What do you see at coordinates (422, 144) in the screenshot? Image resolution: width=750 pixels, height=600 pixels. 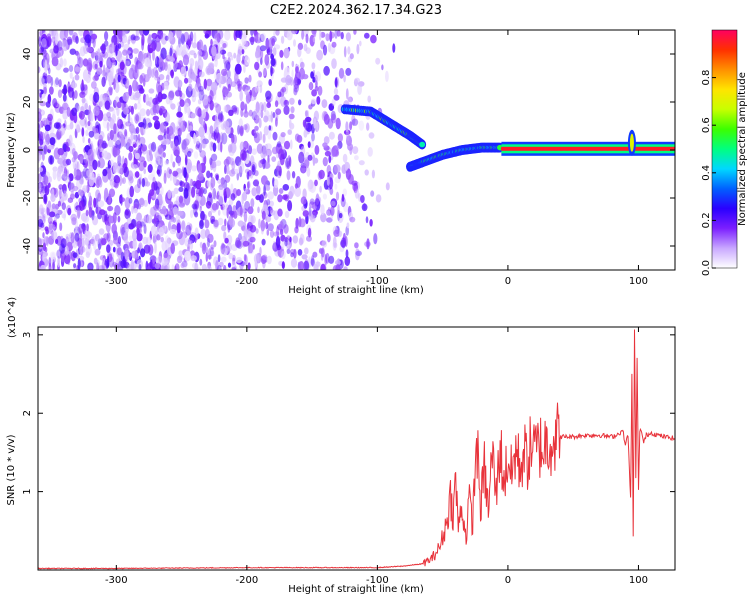 I see `spectrogram-track-upper-core` at bounding box center [422, 144].